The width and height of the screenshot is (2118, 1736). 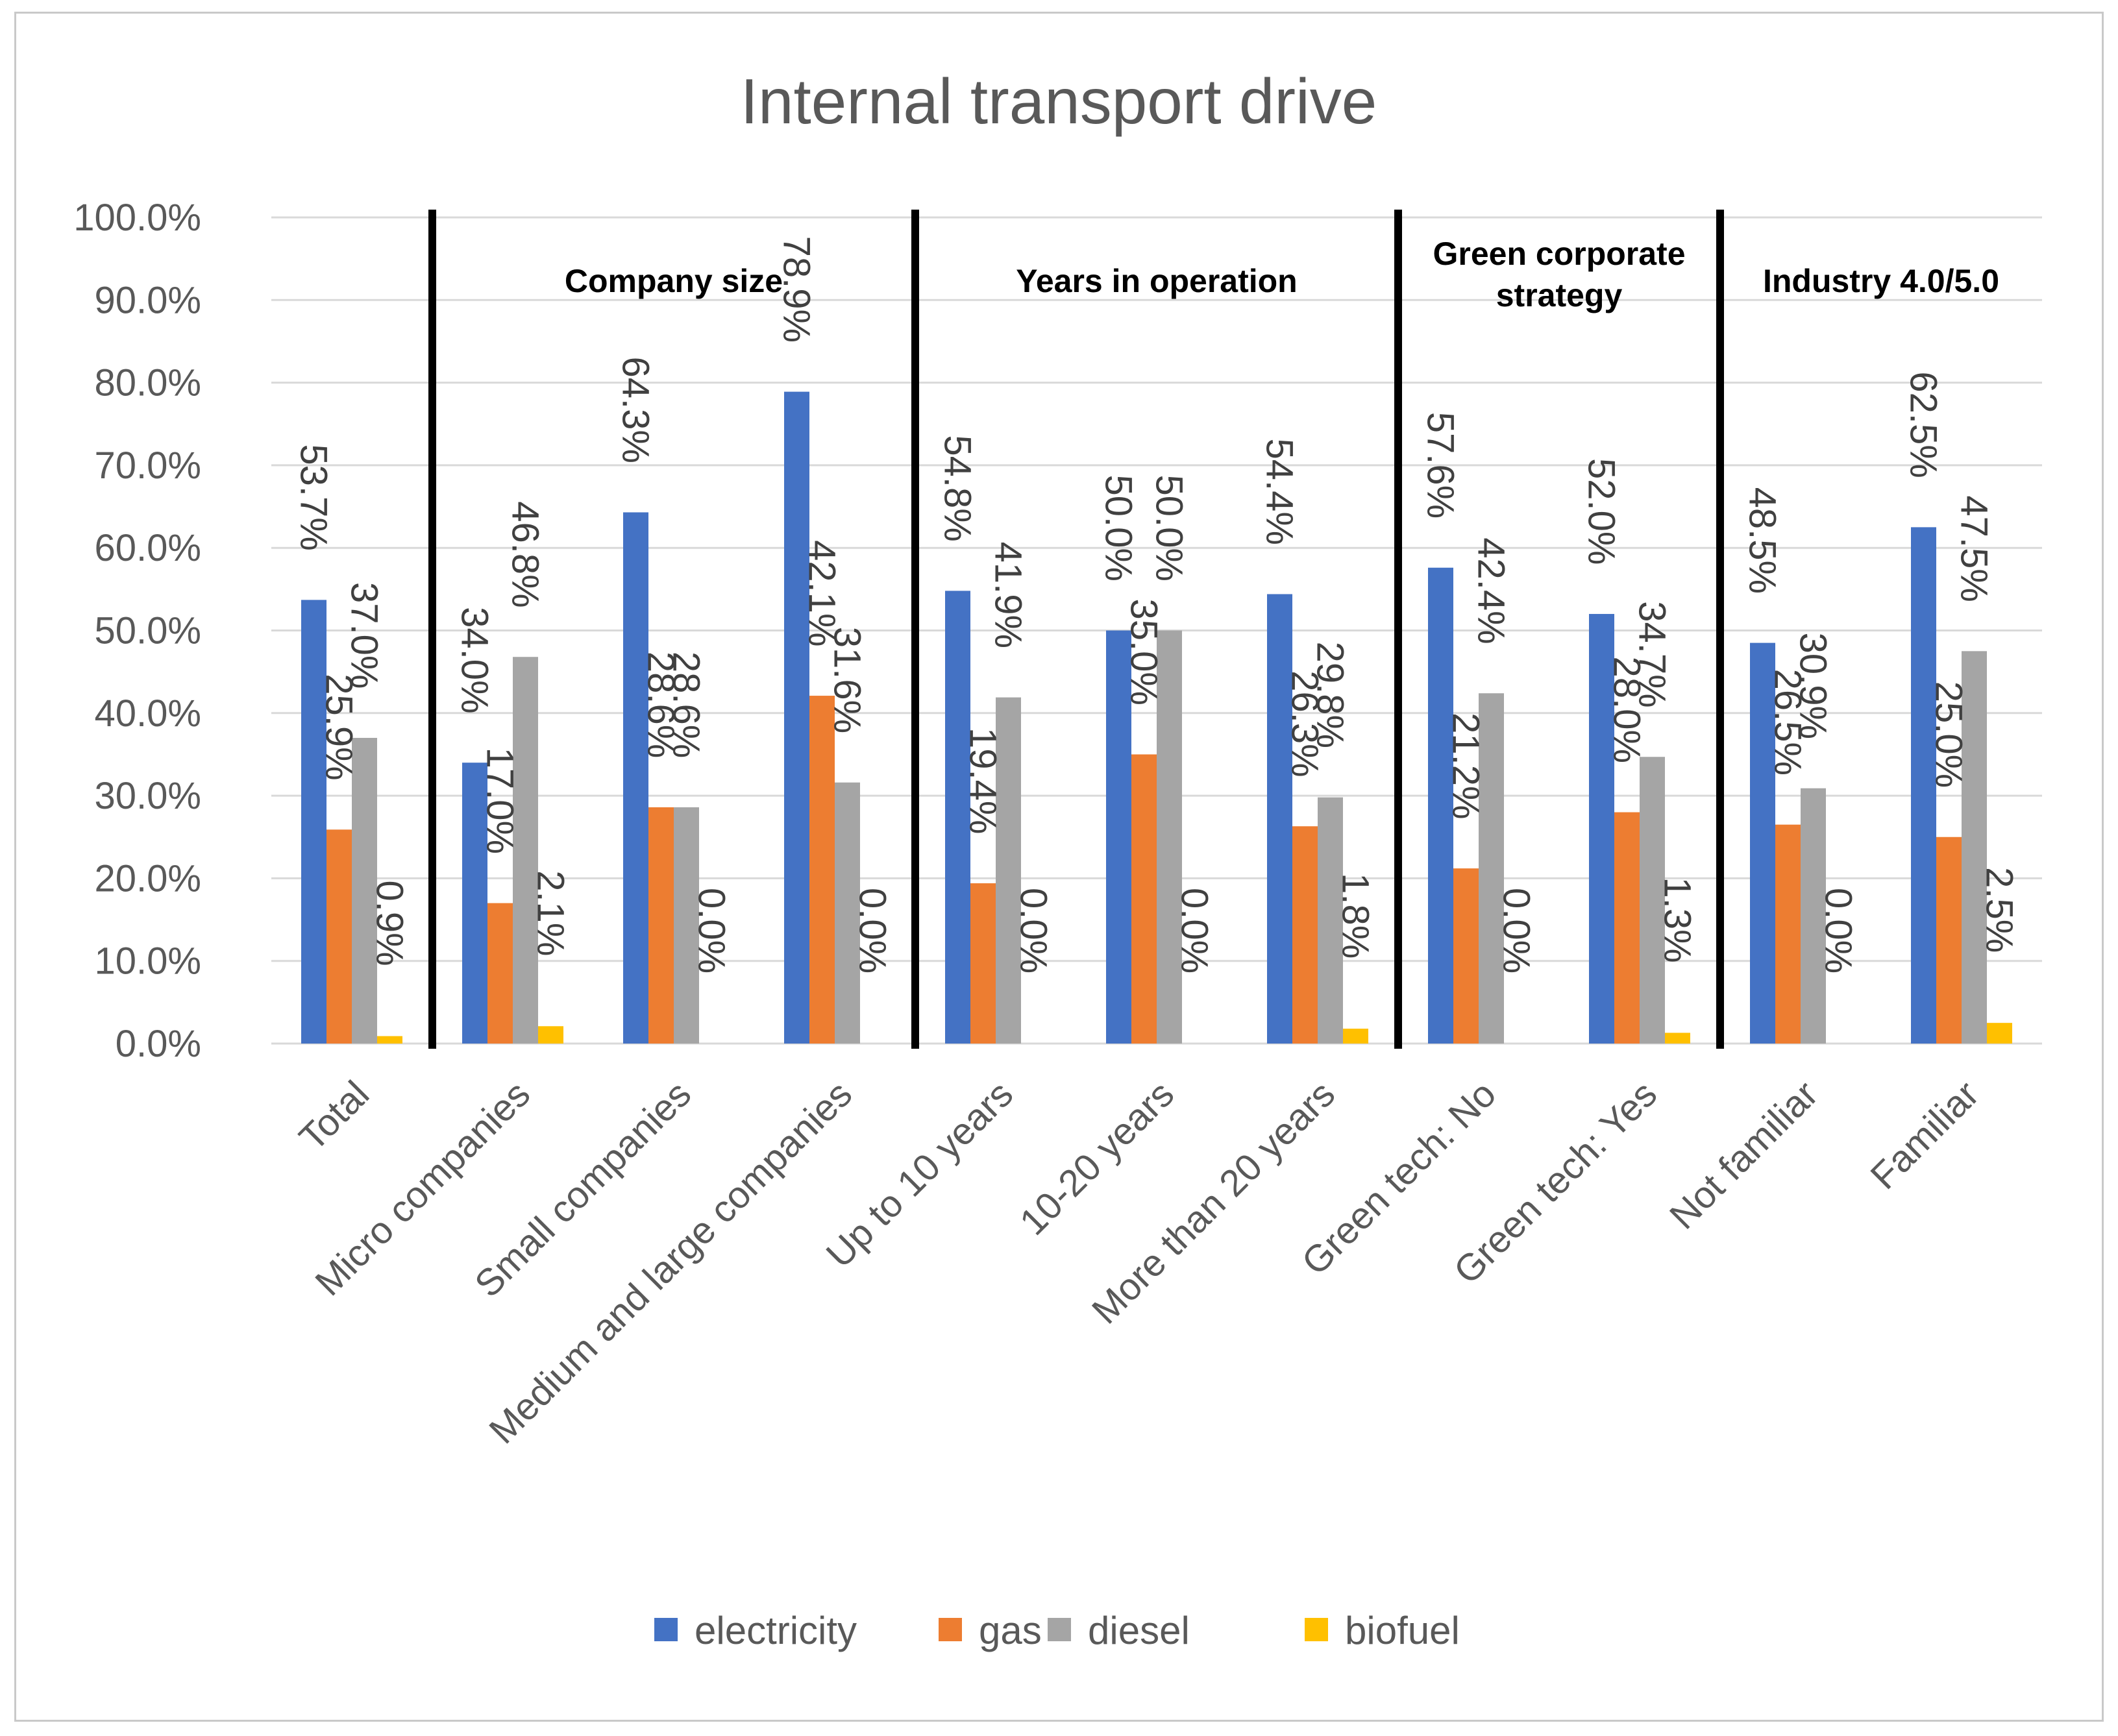 I want to click on group-label: Industry 4.0/5.0, so click(x=1881, y=281).